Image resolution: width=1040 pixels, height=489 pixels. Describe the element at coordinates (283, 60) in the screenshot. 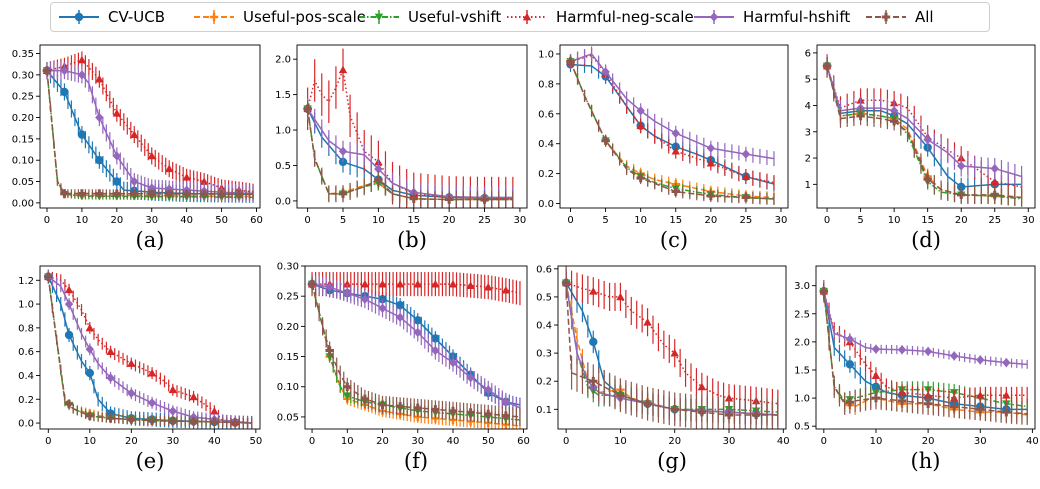

I see `y-tick-label: 2.0` at that location.